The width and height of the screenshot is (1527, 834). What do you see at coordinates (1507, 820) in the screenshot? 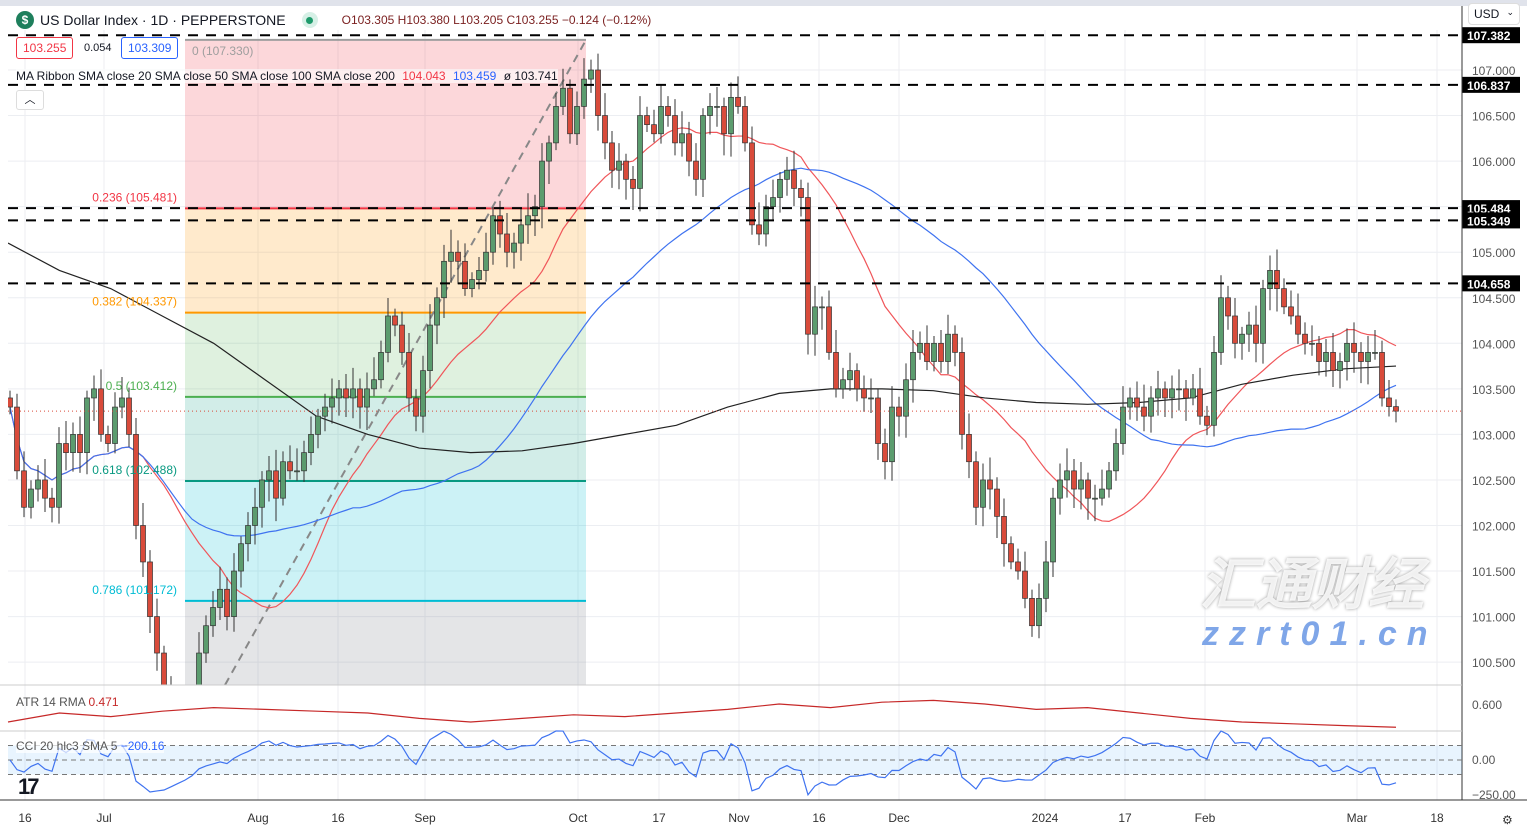
I see `settings-icon: ⚙` at bounding box center [1507, 820].